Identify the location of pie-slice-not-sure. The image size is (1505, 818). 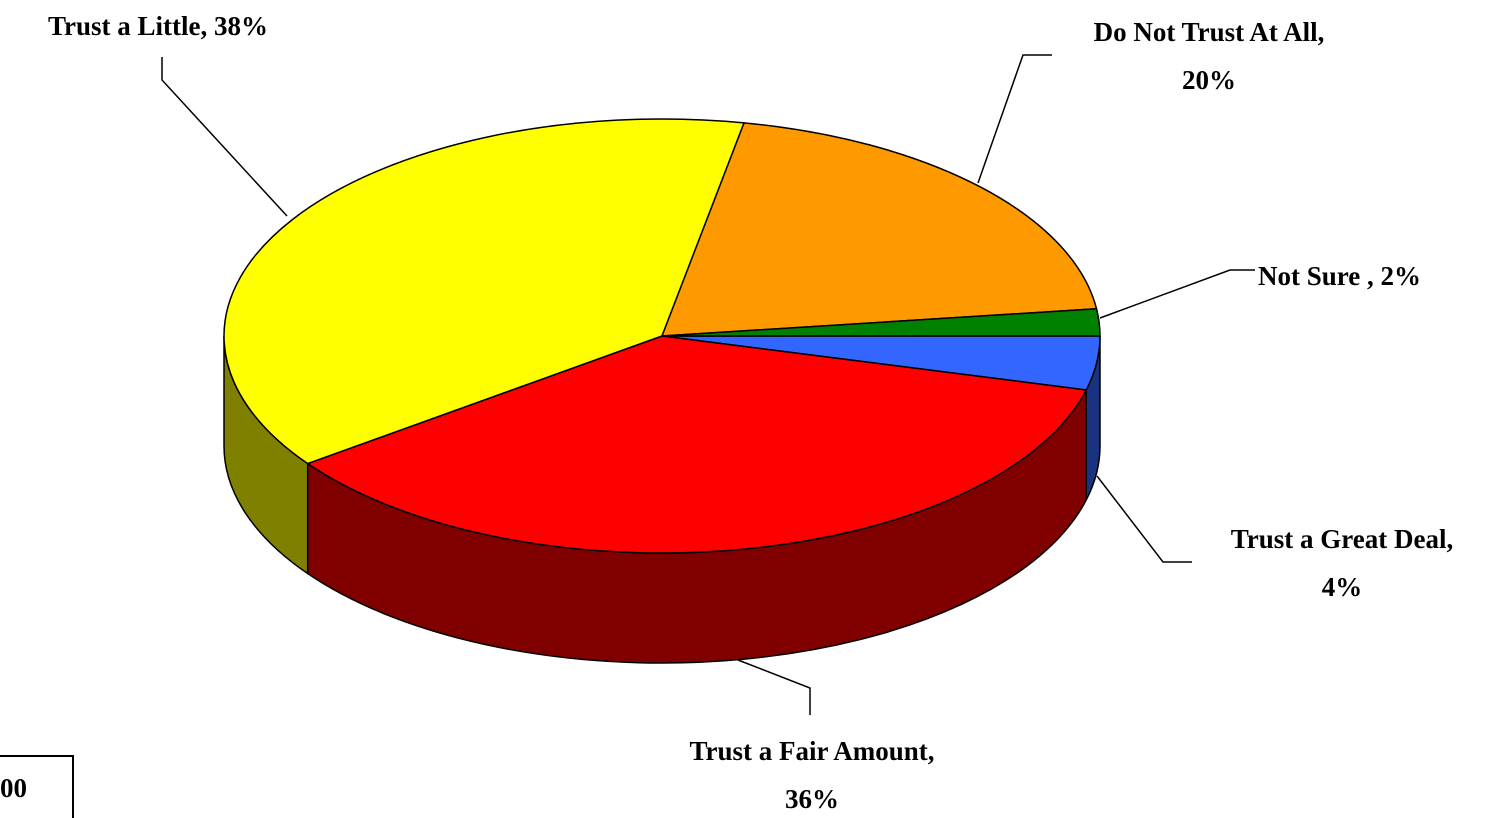
(881, 322).